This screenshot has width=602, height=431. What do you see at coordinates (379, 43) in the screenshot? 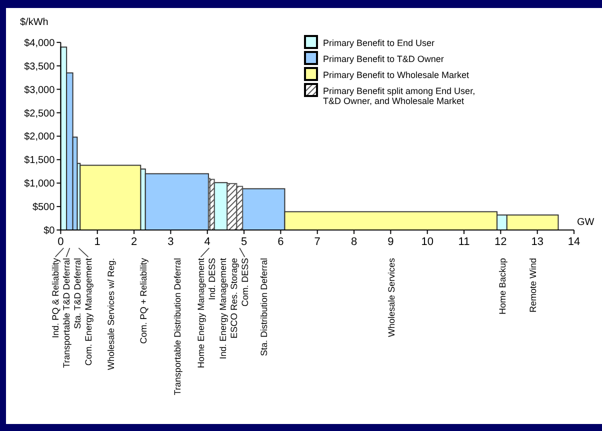
I see `legend-label: Primary Benefit to End User` at bounding box center [379, 43].